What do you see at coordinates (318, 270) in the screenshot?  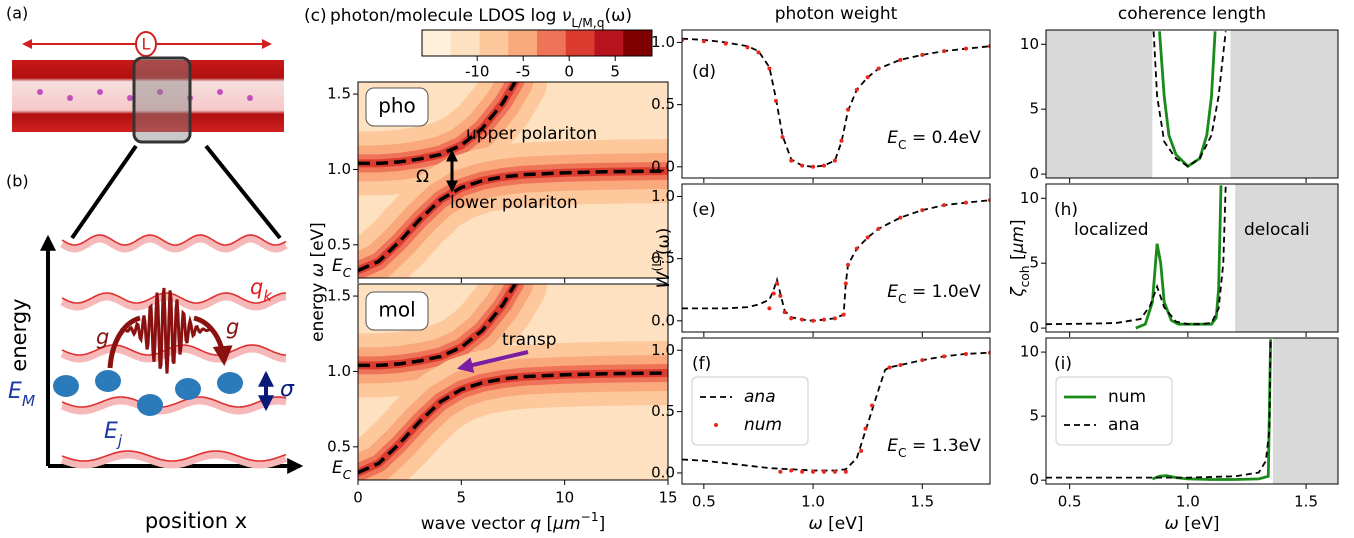 I see `text-part: ω` at bounding box center [318, 270].